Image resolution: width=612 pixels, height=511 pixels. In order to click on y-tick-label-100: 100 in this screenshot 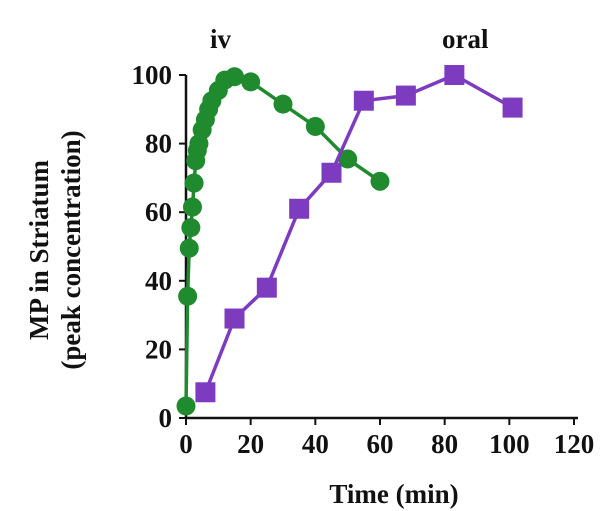, I will do `click(152, 75)`.